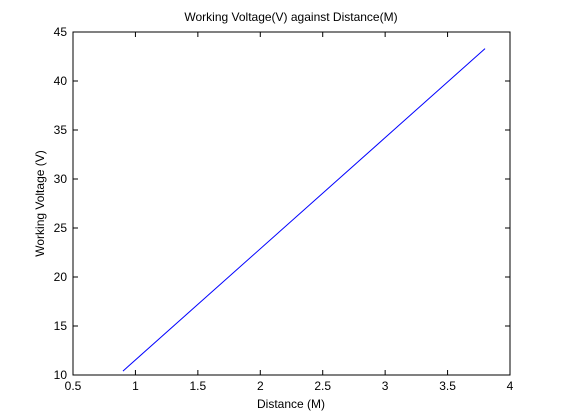  I want to click on y-tick-label: 30, so click(61, 179).